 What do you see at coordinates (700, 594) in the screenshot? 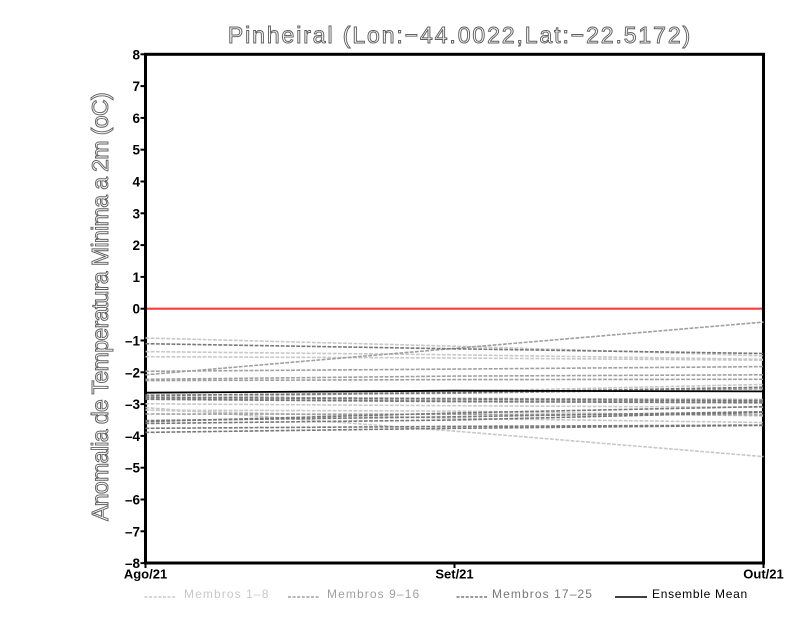
I see `svg-text: Ensemble Mean` at bounding box center [700, 594].